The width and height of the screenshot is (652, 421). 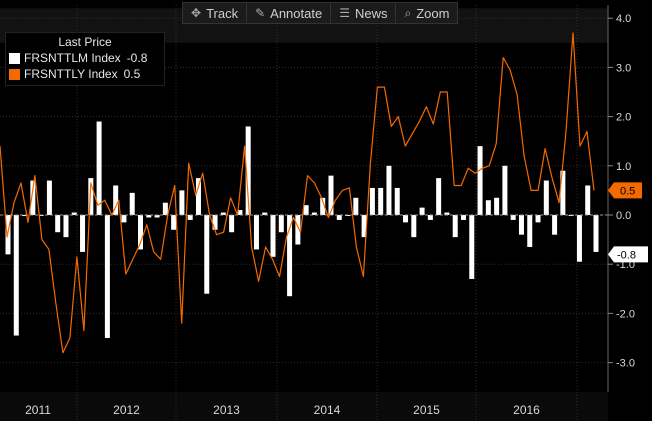 I want to click on legend-item-frsnttly: FRSNTTLY Index 0.5, so click(x=85, y=74).